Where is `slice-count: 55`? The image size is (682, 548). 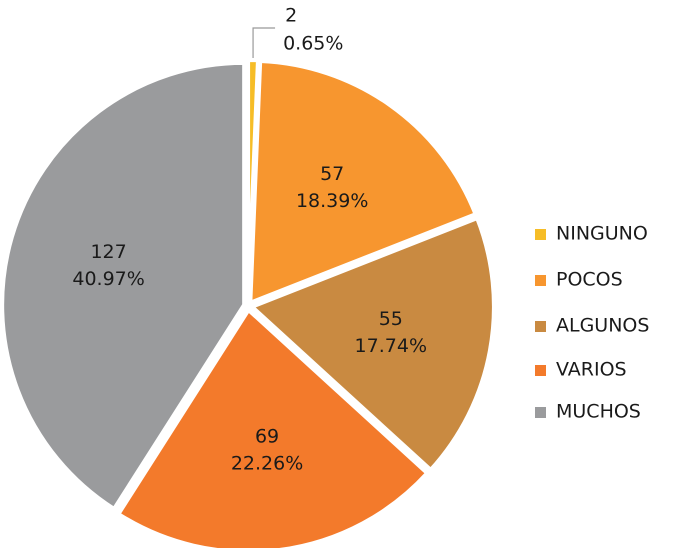
slice-count: 55 is located at coordinates (391, 319).